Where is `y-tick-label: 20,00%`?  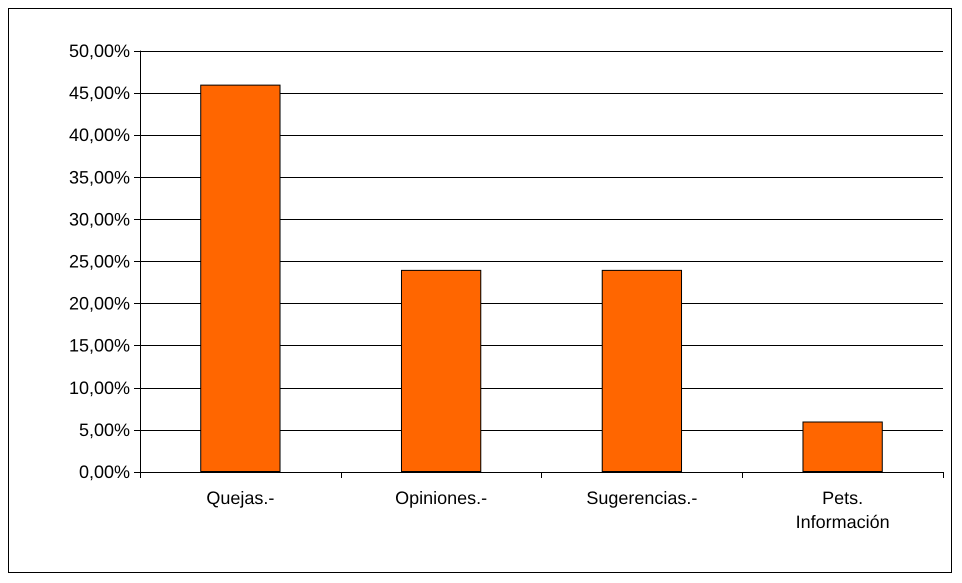
y-tick-label: 20,00% is located at coordinates (99, 304).